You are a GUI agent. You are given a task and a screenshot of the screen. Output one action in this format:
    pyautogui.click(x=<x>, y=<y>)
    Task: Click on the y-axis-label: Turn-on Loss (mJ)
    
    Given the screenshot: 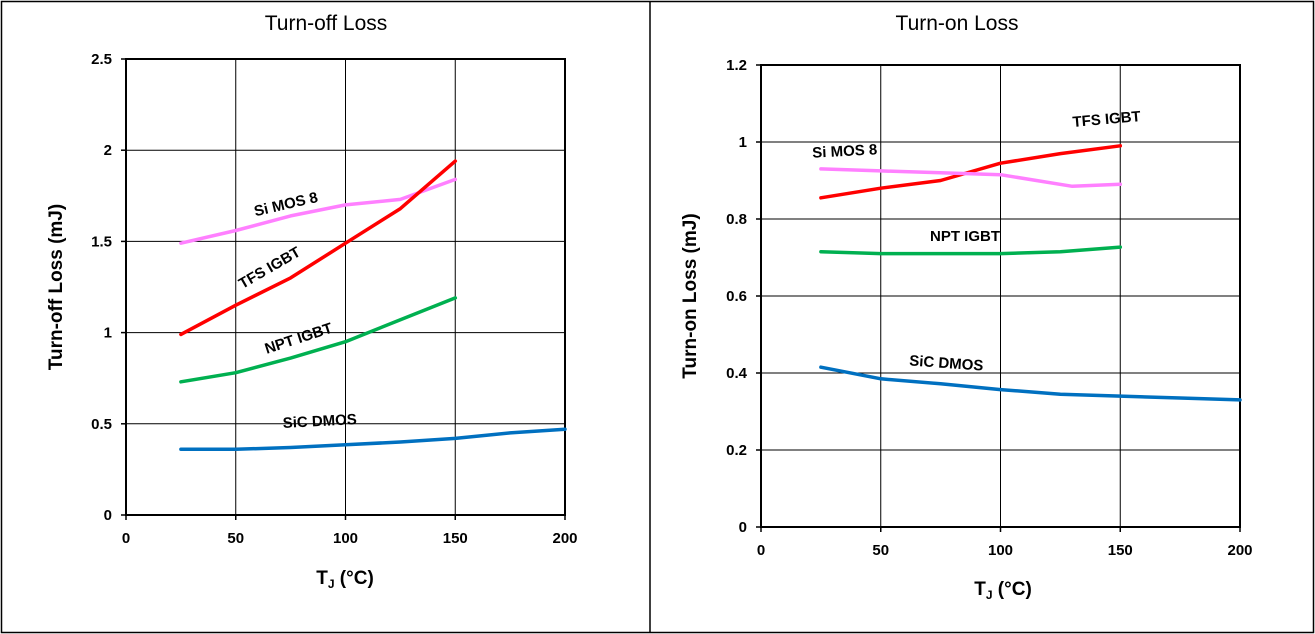 What is the action you would take?
    pyautogui.click(x=690, y=295)
    